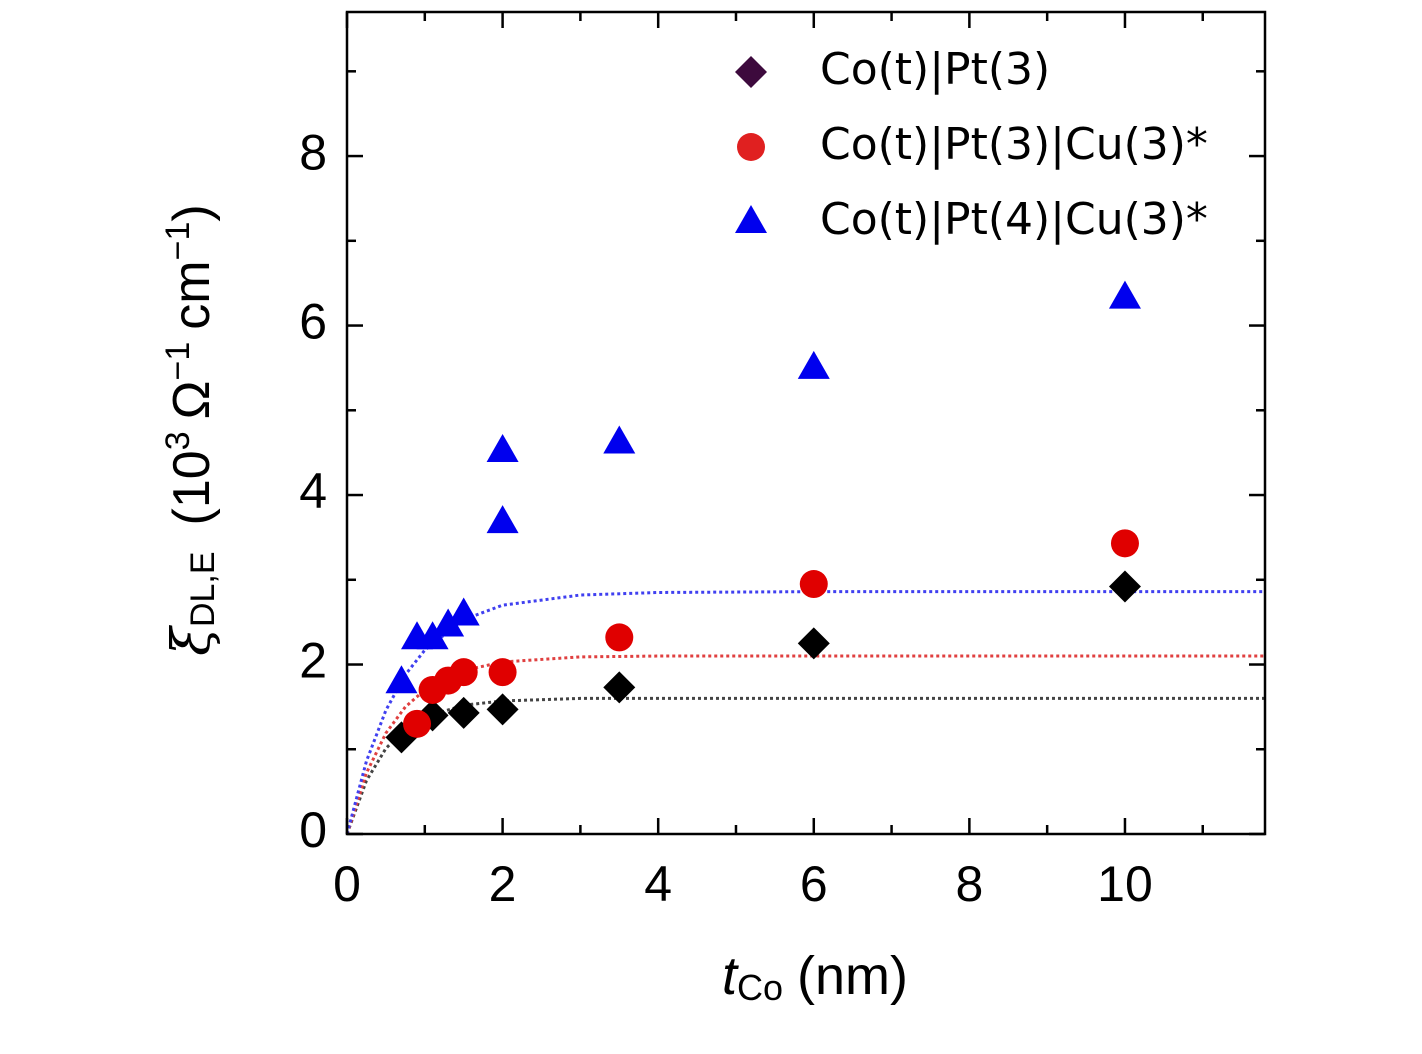 Image resolution: width=1422 pixels, height=1054 pixels. Describe the element at coordinates (313, 491) in the screenshot. I see `y-tick-label: 4` at that location.